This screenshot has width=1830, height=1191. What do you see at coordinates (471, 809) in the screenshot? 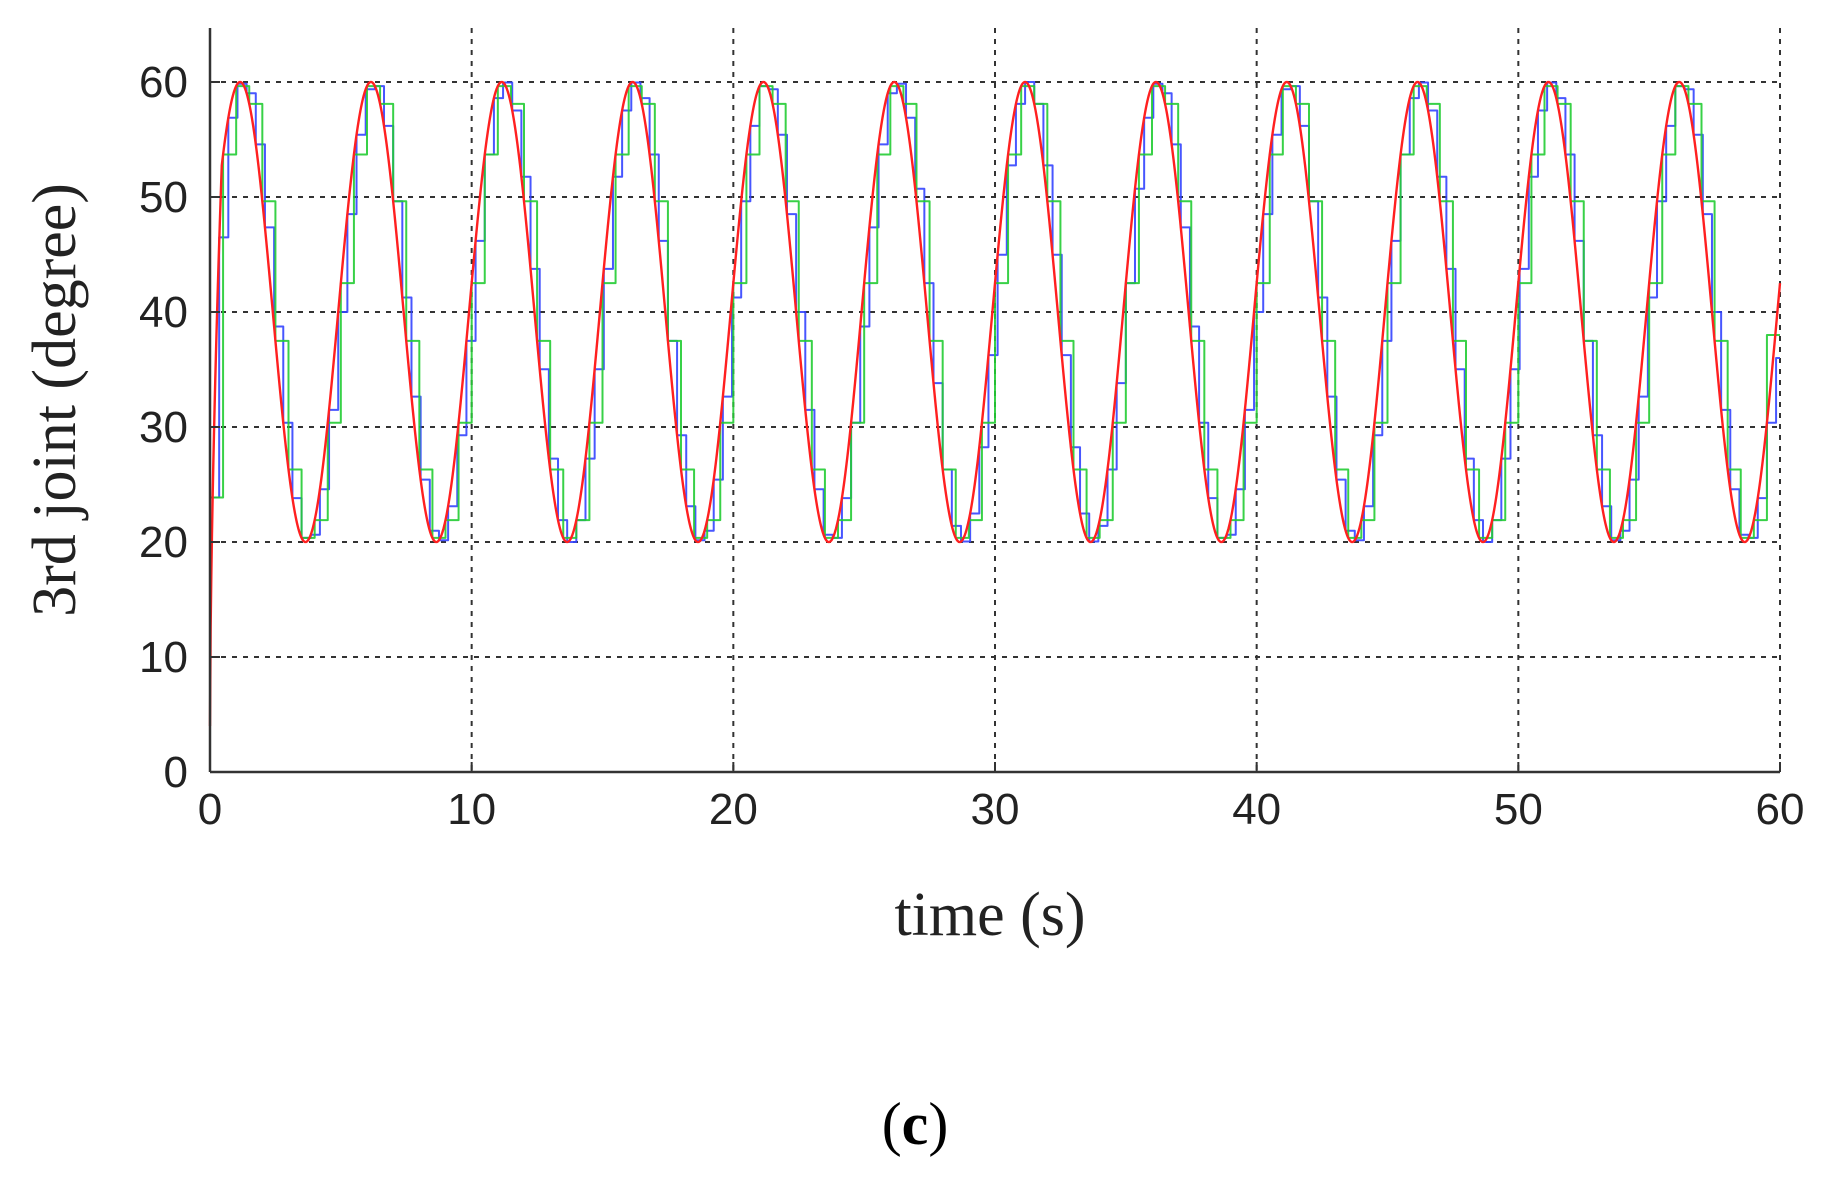
I see `x-tick-label-10: 10` at bounding box center [471, 809].